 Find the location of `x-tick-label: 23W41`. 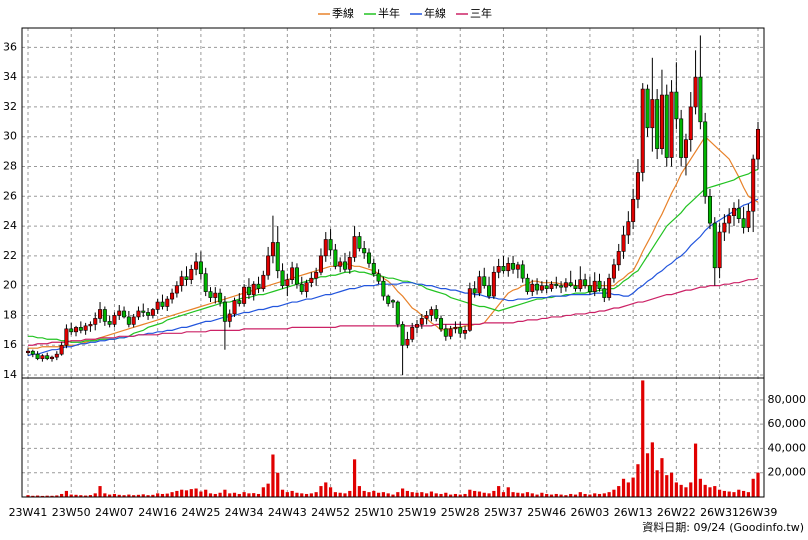

x-tick-label: 23W41 is located at coordinates (28, 512).